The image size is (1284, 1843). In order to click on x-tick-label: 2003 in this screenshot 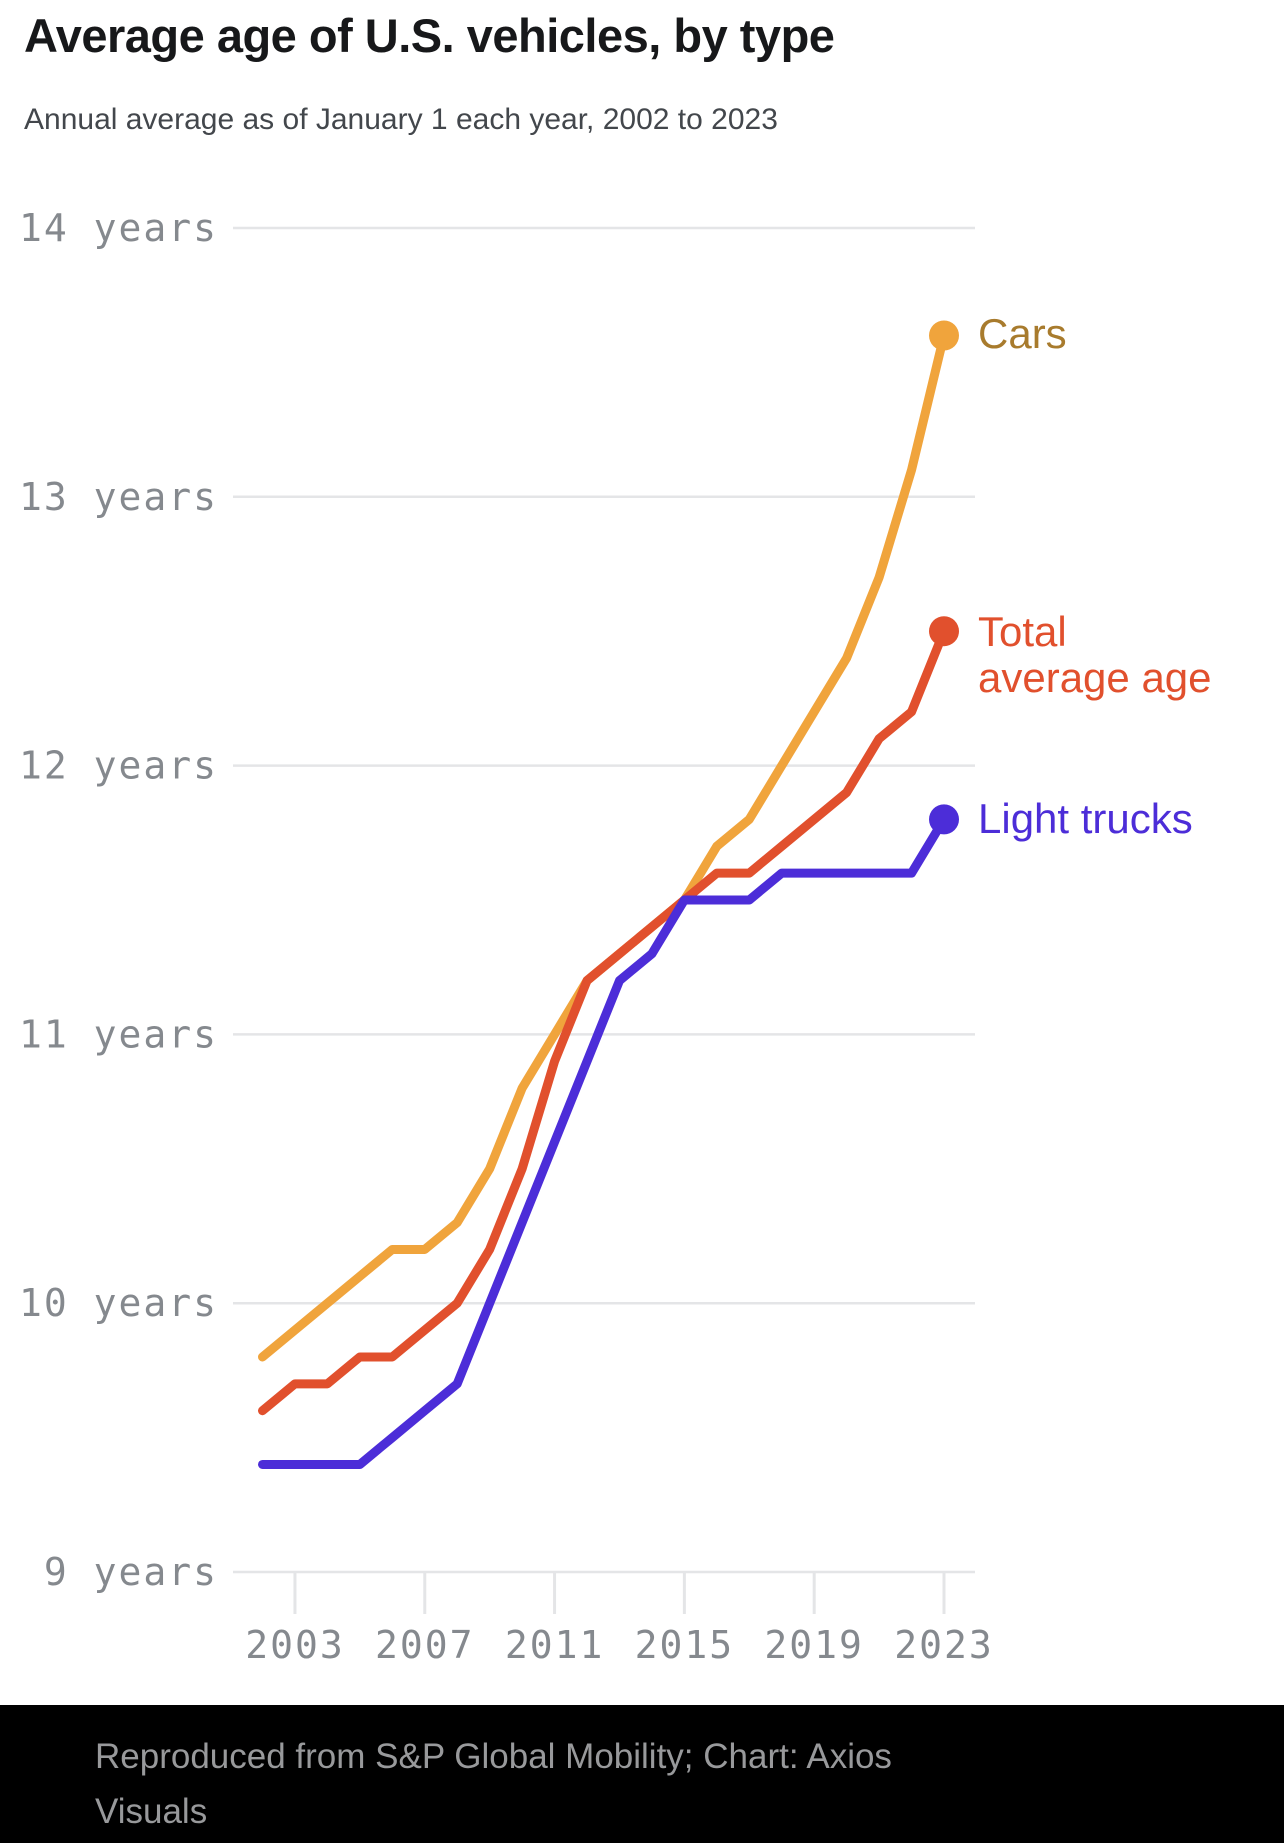, I will do `click(295, 1645)`.